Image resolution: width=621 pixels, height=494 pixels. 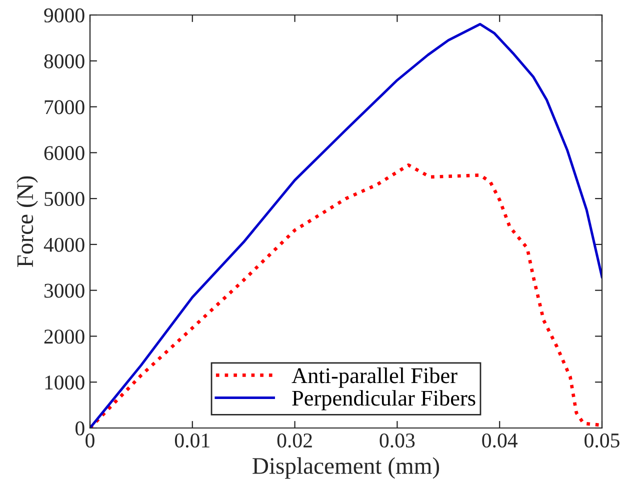 I want to click on y-tick-label: 0, so click(x=80, y=428).